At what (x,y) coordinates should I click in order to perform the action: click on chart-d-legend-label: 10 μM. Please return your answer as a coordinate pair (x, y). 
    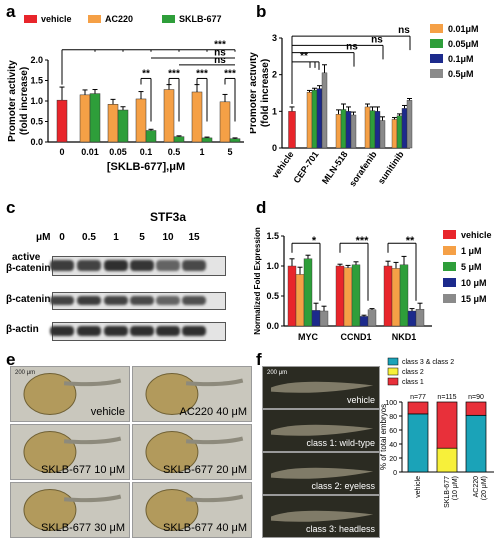
    Looking at the image, I should click on (474, 283).